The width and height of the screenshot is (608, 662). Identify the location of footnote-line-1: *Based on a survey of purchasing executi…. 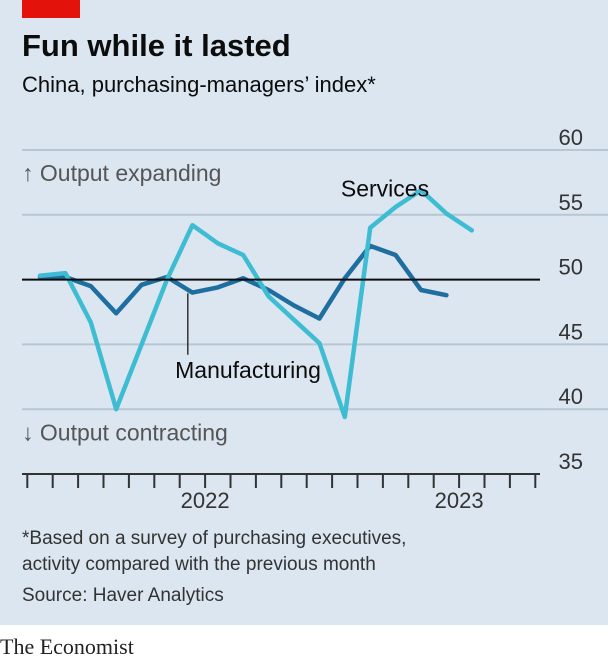
(214, 538).